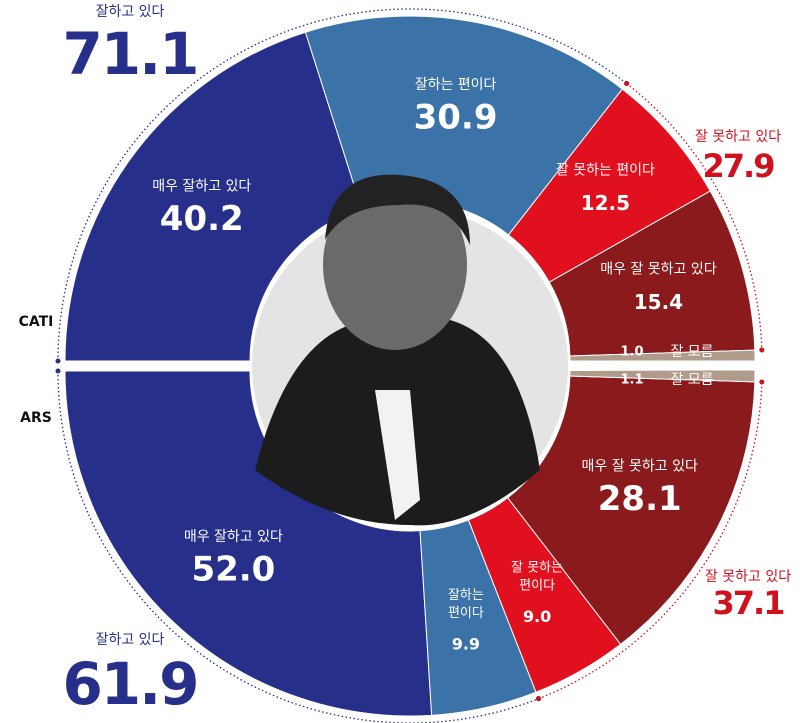 This screenshot has height=723, width=800. Describe the element at coordinates (36, 322) in the screenshot. I see `series-name: CATI` at that location.